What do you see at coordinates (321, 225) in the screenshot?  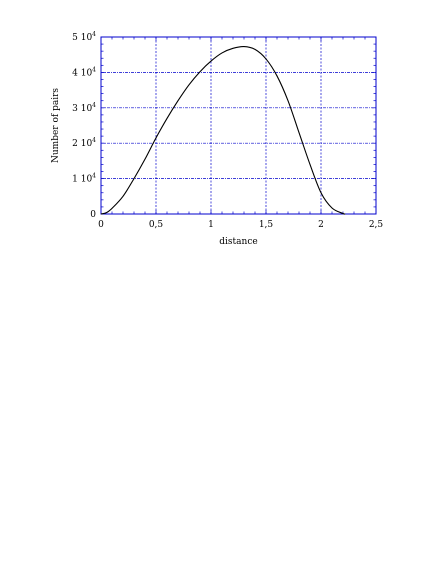 I see `x-tick-label: 2` at bounding box center [321, 225].